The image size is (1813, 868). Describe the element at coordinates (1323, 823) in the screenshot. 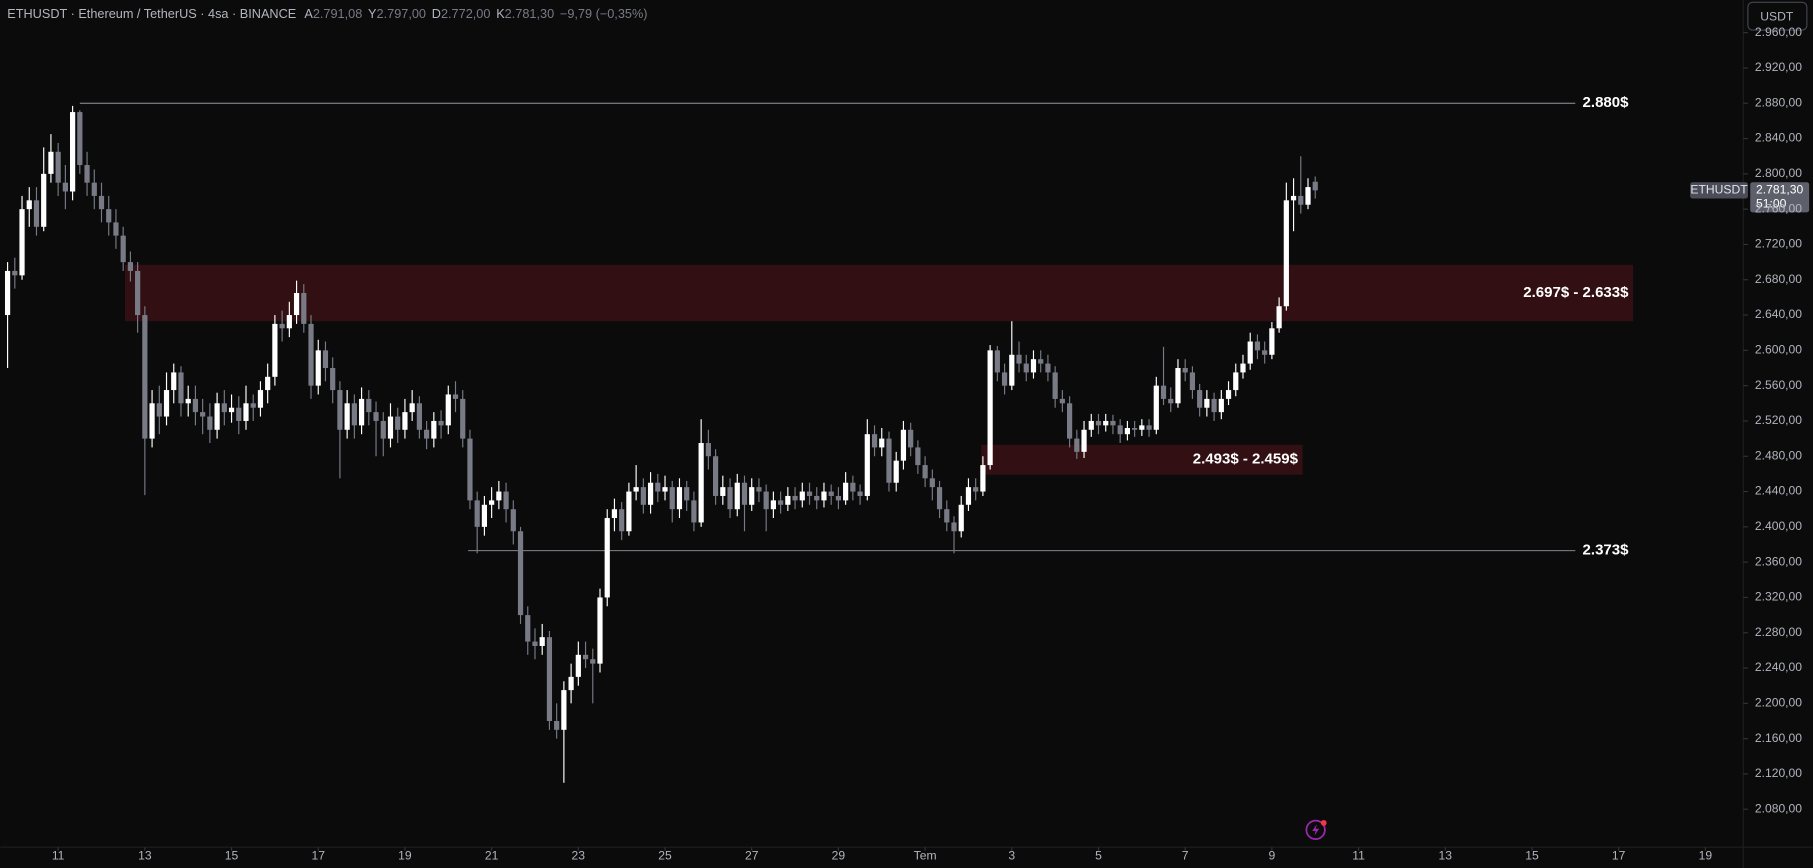

I see `icon-dot` at that location.